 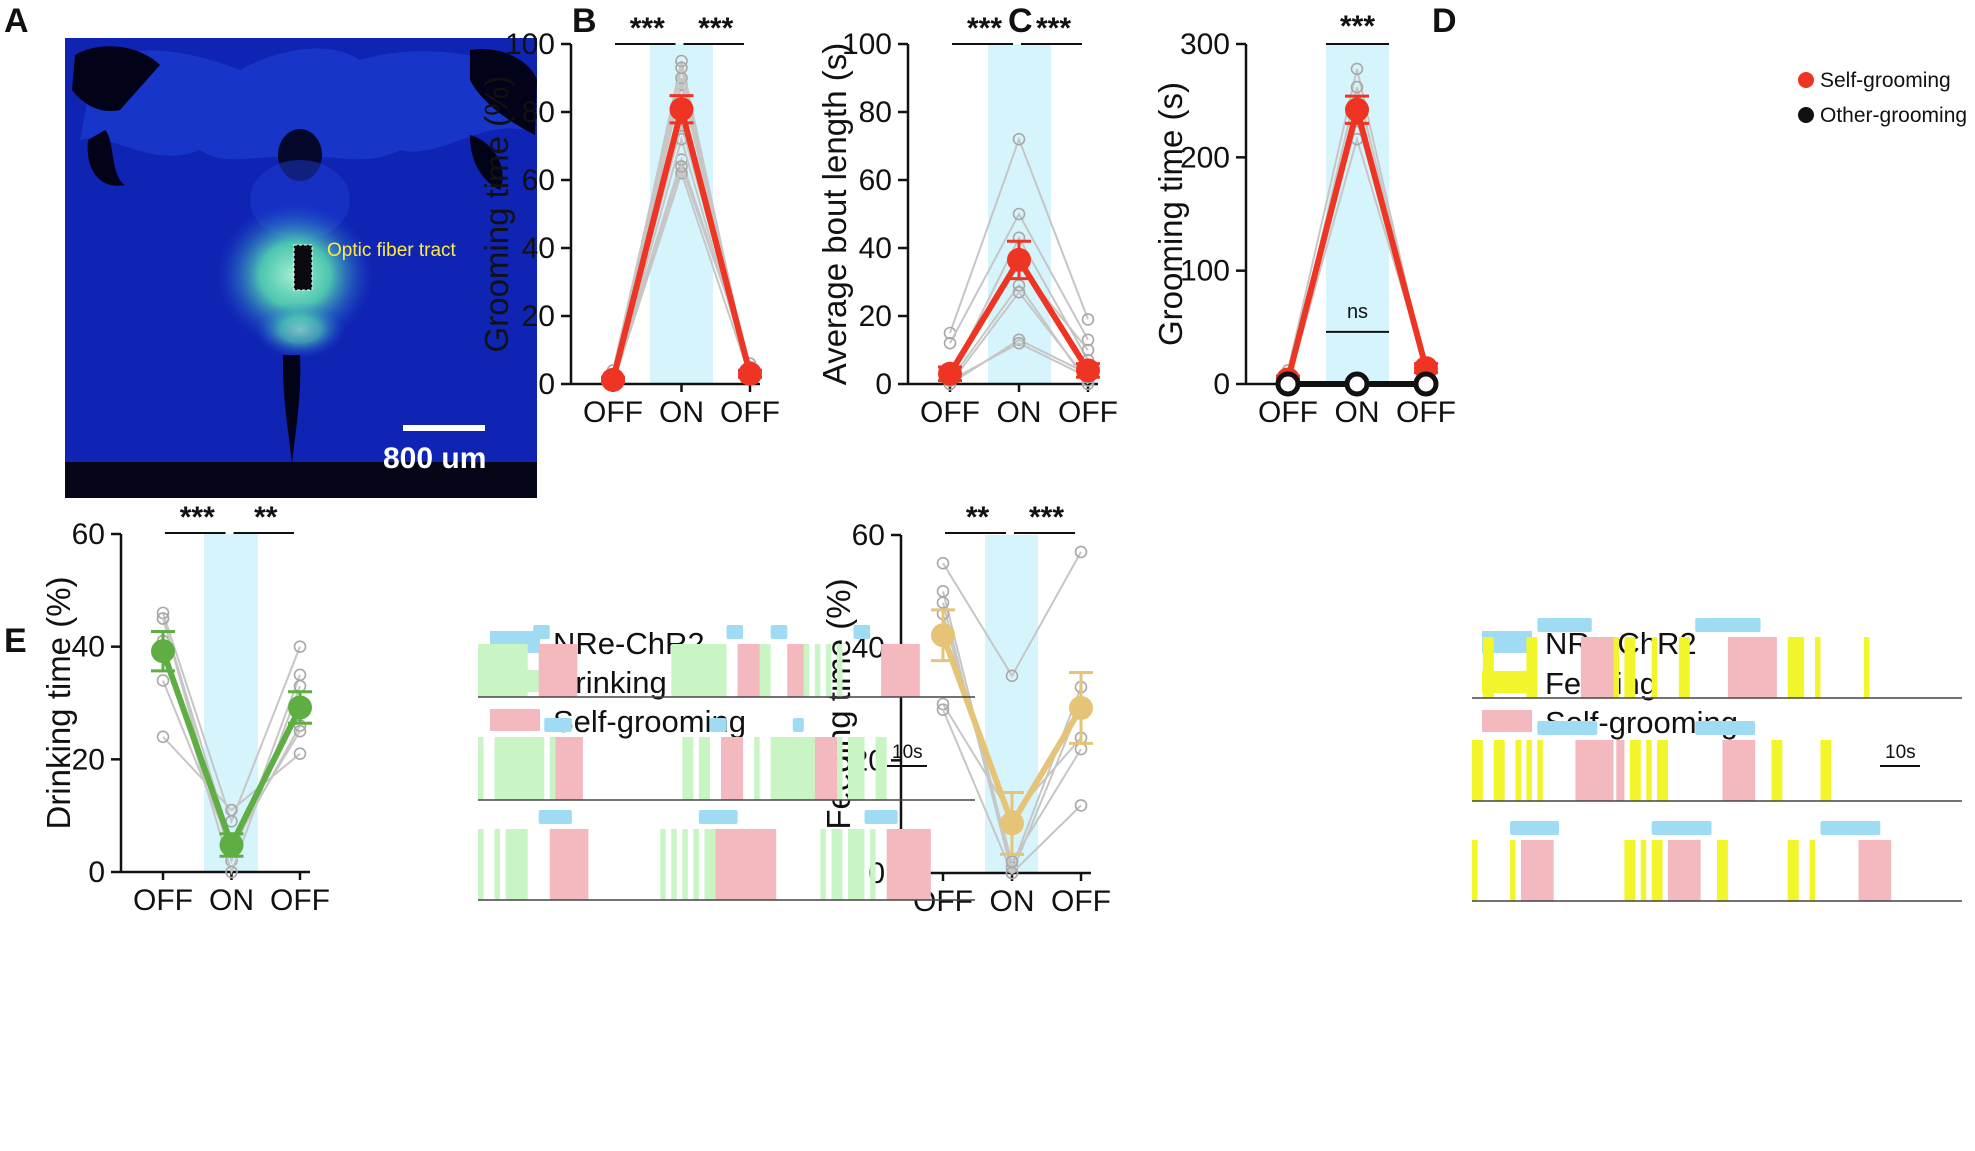 What do you see at coordinates (1205, 44) in the screenshot?
I see `y-tick-label: 300` at bounding box center [1205, 44].